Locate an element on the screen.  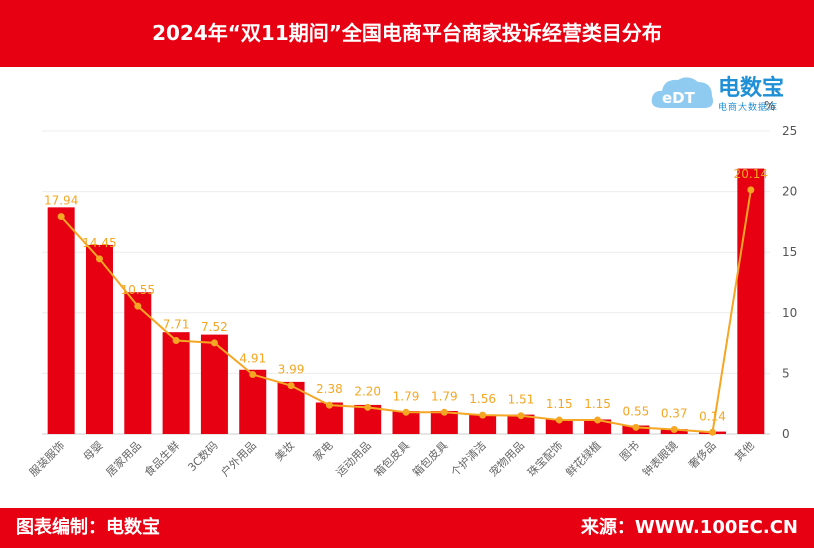
category-label: 其他 is located at coordinates (744, 451).